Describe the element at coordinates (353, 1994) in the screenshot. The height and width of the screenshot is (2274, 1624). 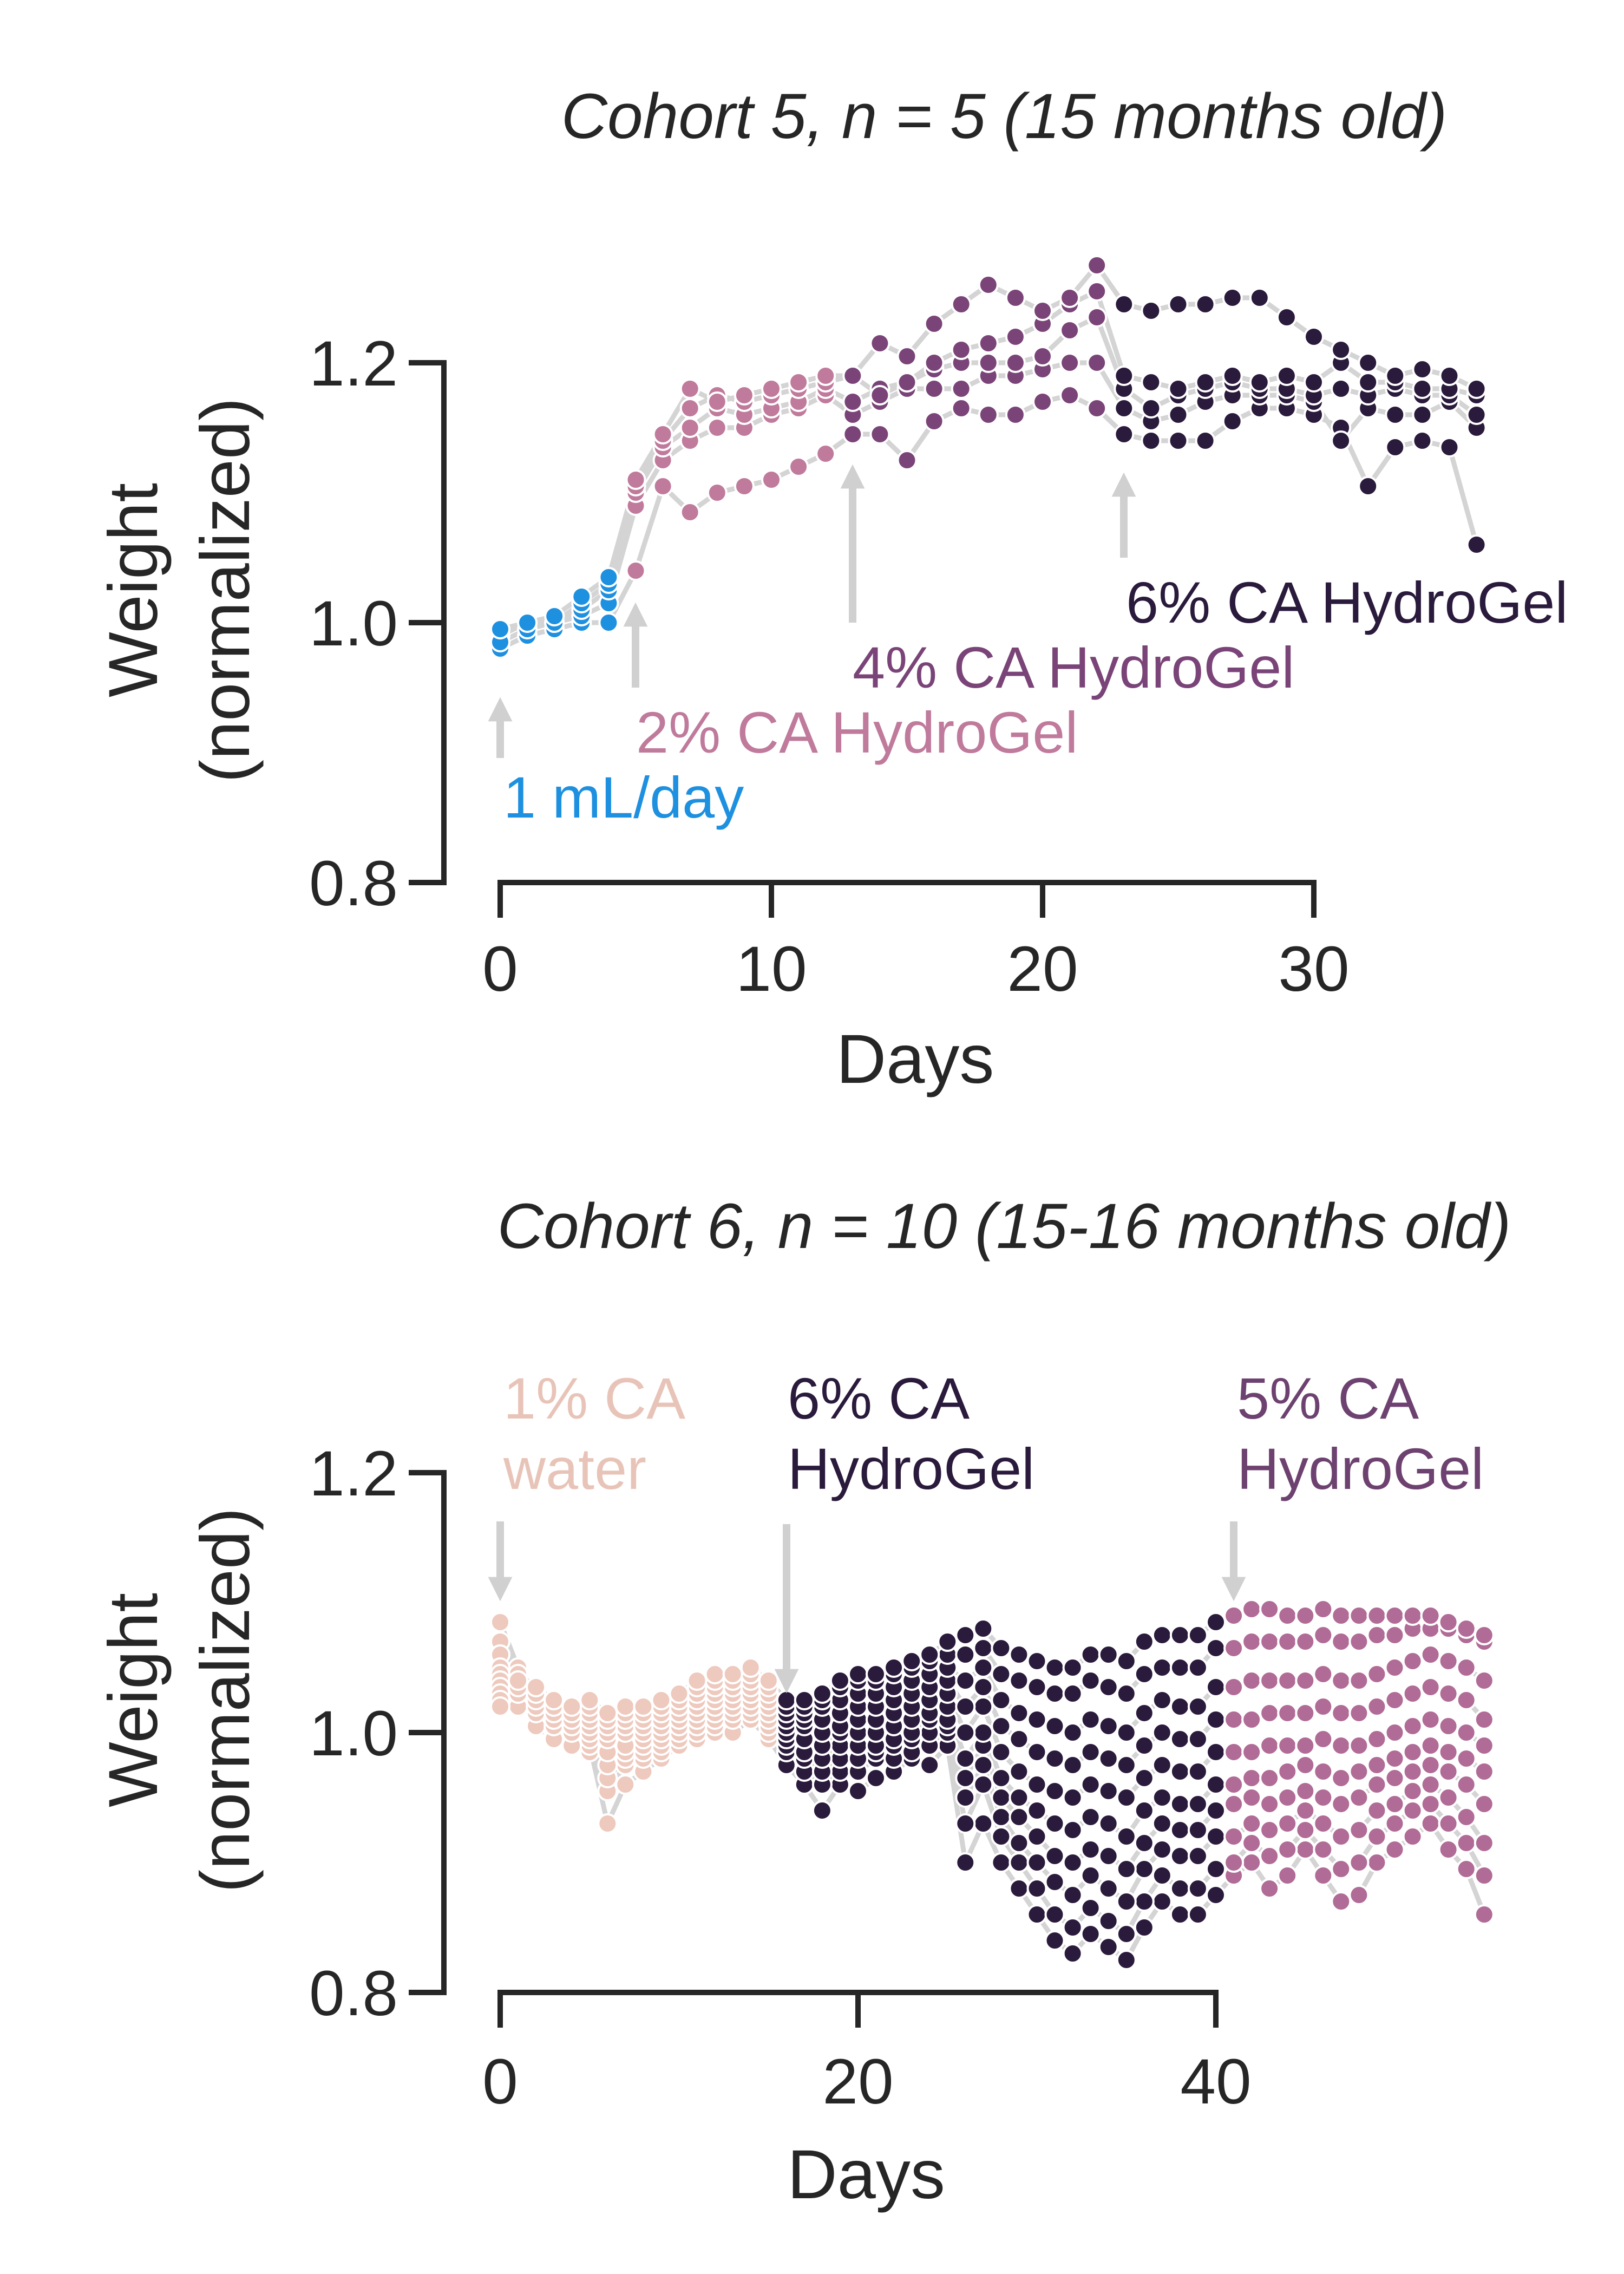
I see `y-tick-label: 0.8` at that location.